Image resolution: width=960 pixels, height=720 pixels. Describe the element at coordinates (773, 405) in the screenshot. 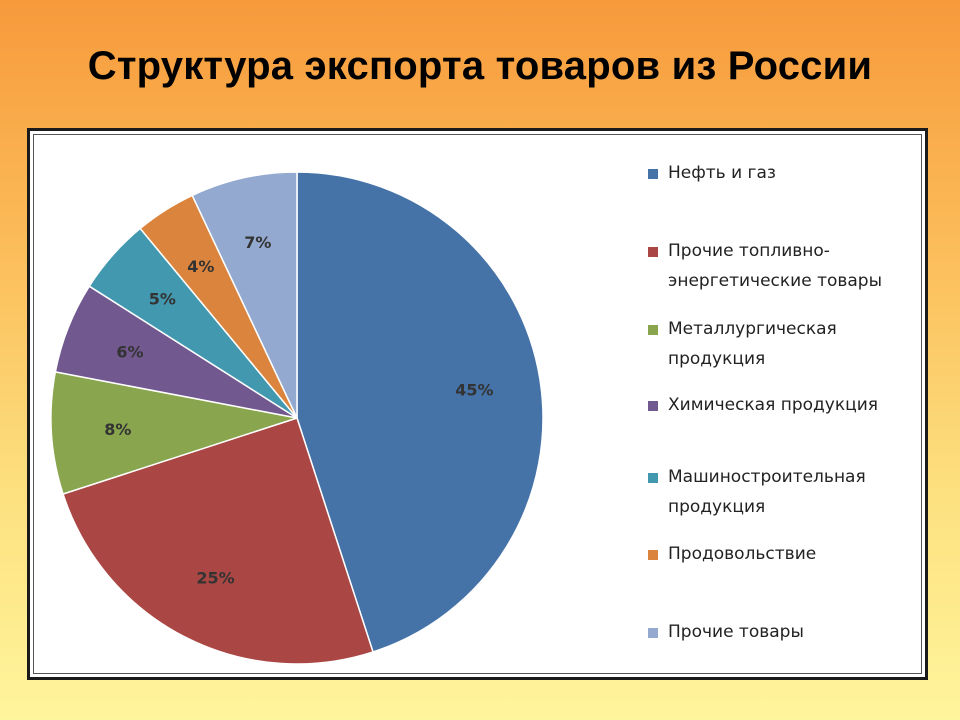

I see `legend-label: Химическая продукция` at that location.